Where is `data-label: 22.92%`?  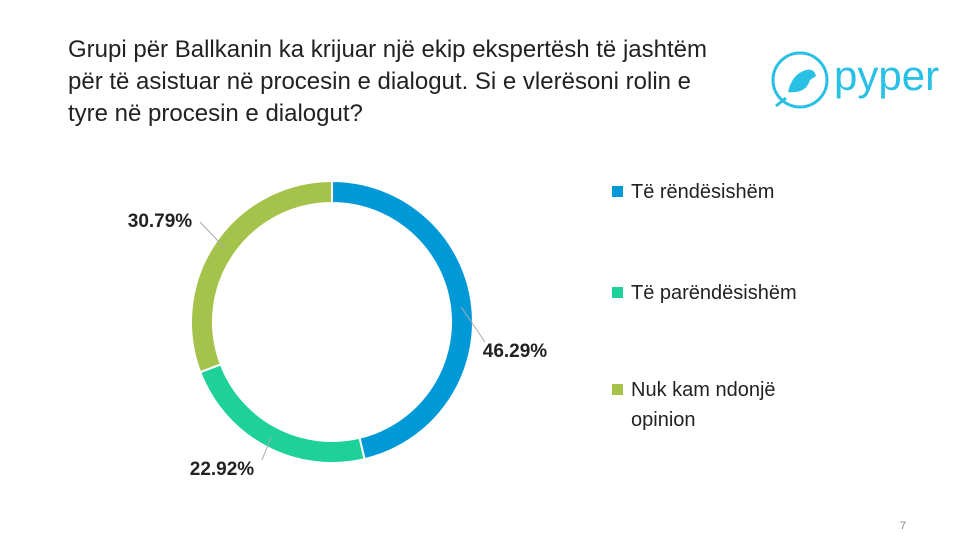 data-label: 22.92% is located at coordinates (222, 469).